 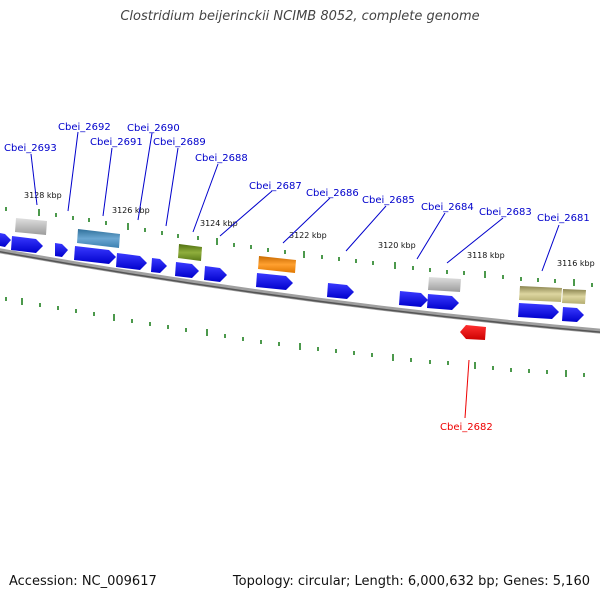 What do you see at coordinates (505, 212) in the screenshot?
I see `gene-label-cbei-2683: Cbei_2683` at bounding box center [505, 212].